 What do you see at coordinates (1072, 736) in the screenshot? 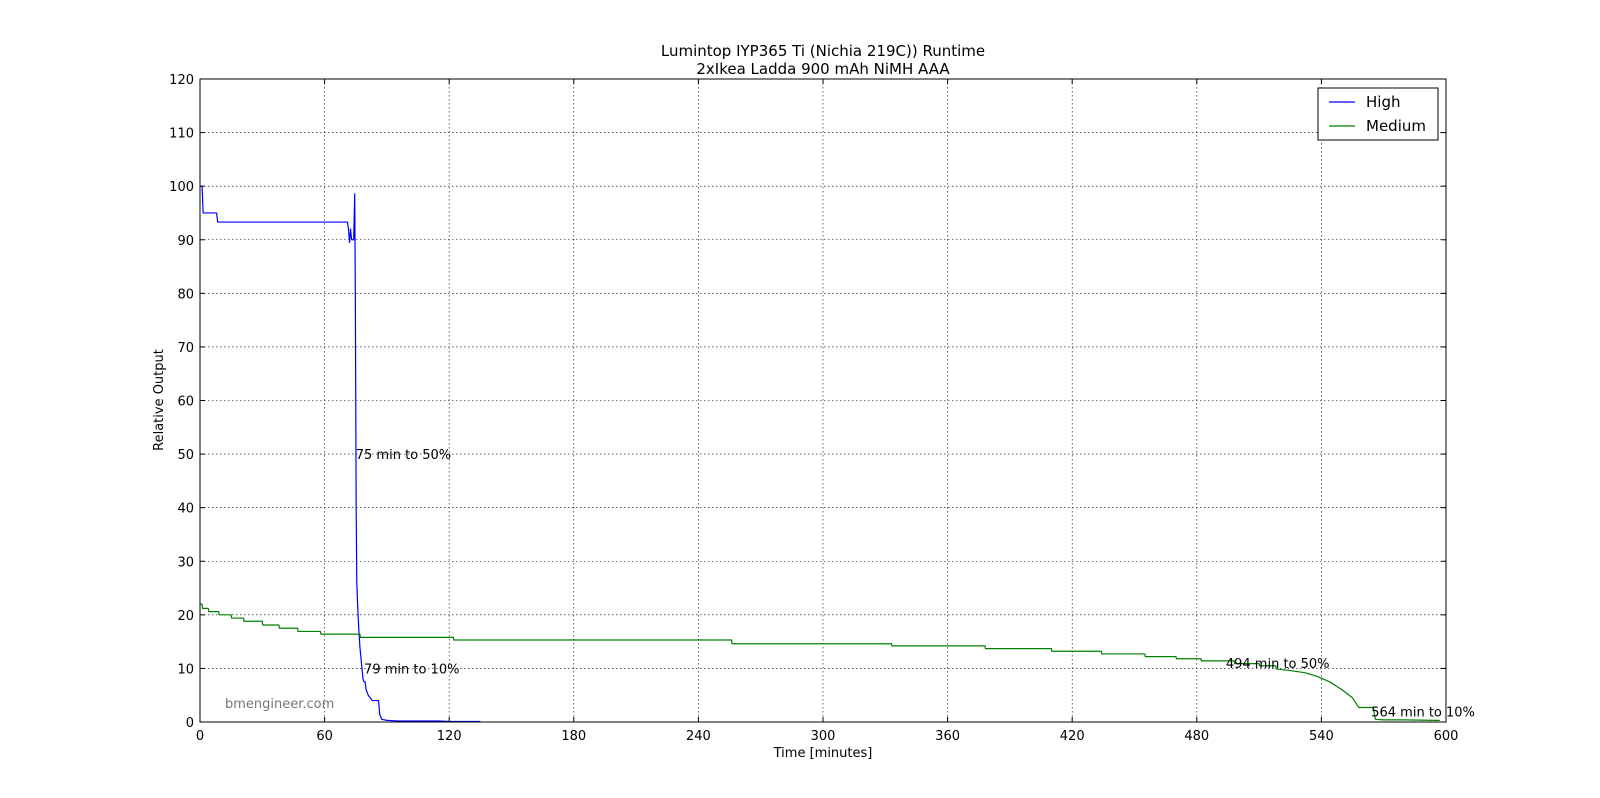
I see `x-tick-label: 420` at bounding box center [1072, 736].